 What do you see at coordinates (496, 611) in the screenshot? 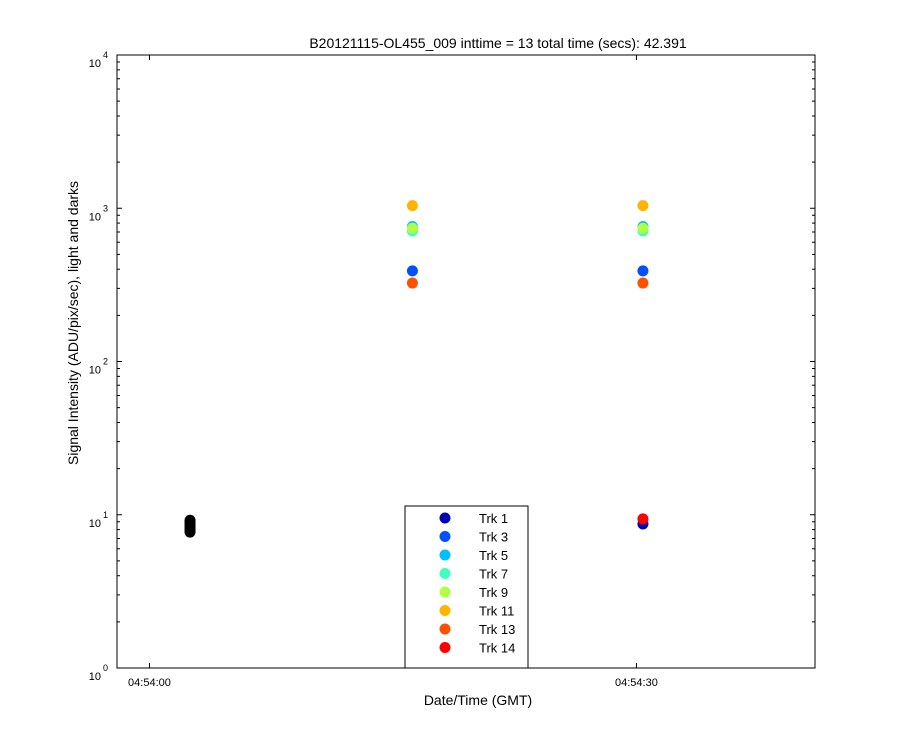
I see `legend-label: Trk 11` at bounding box center [496, 611].